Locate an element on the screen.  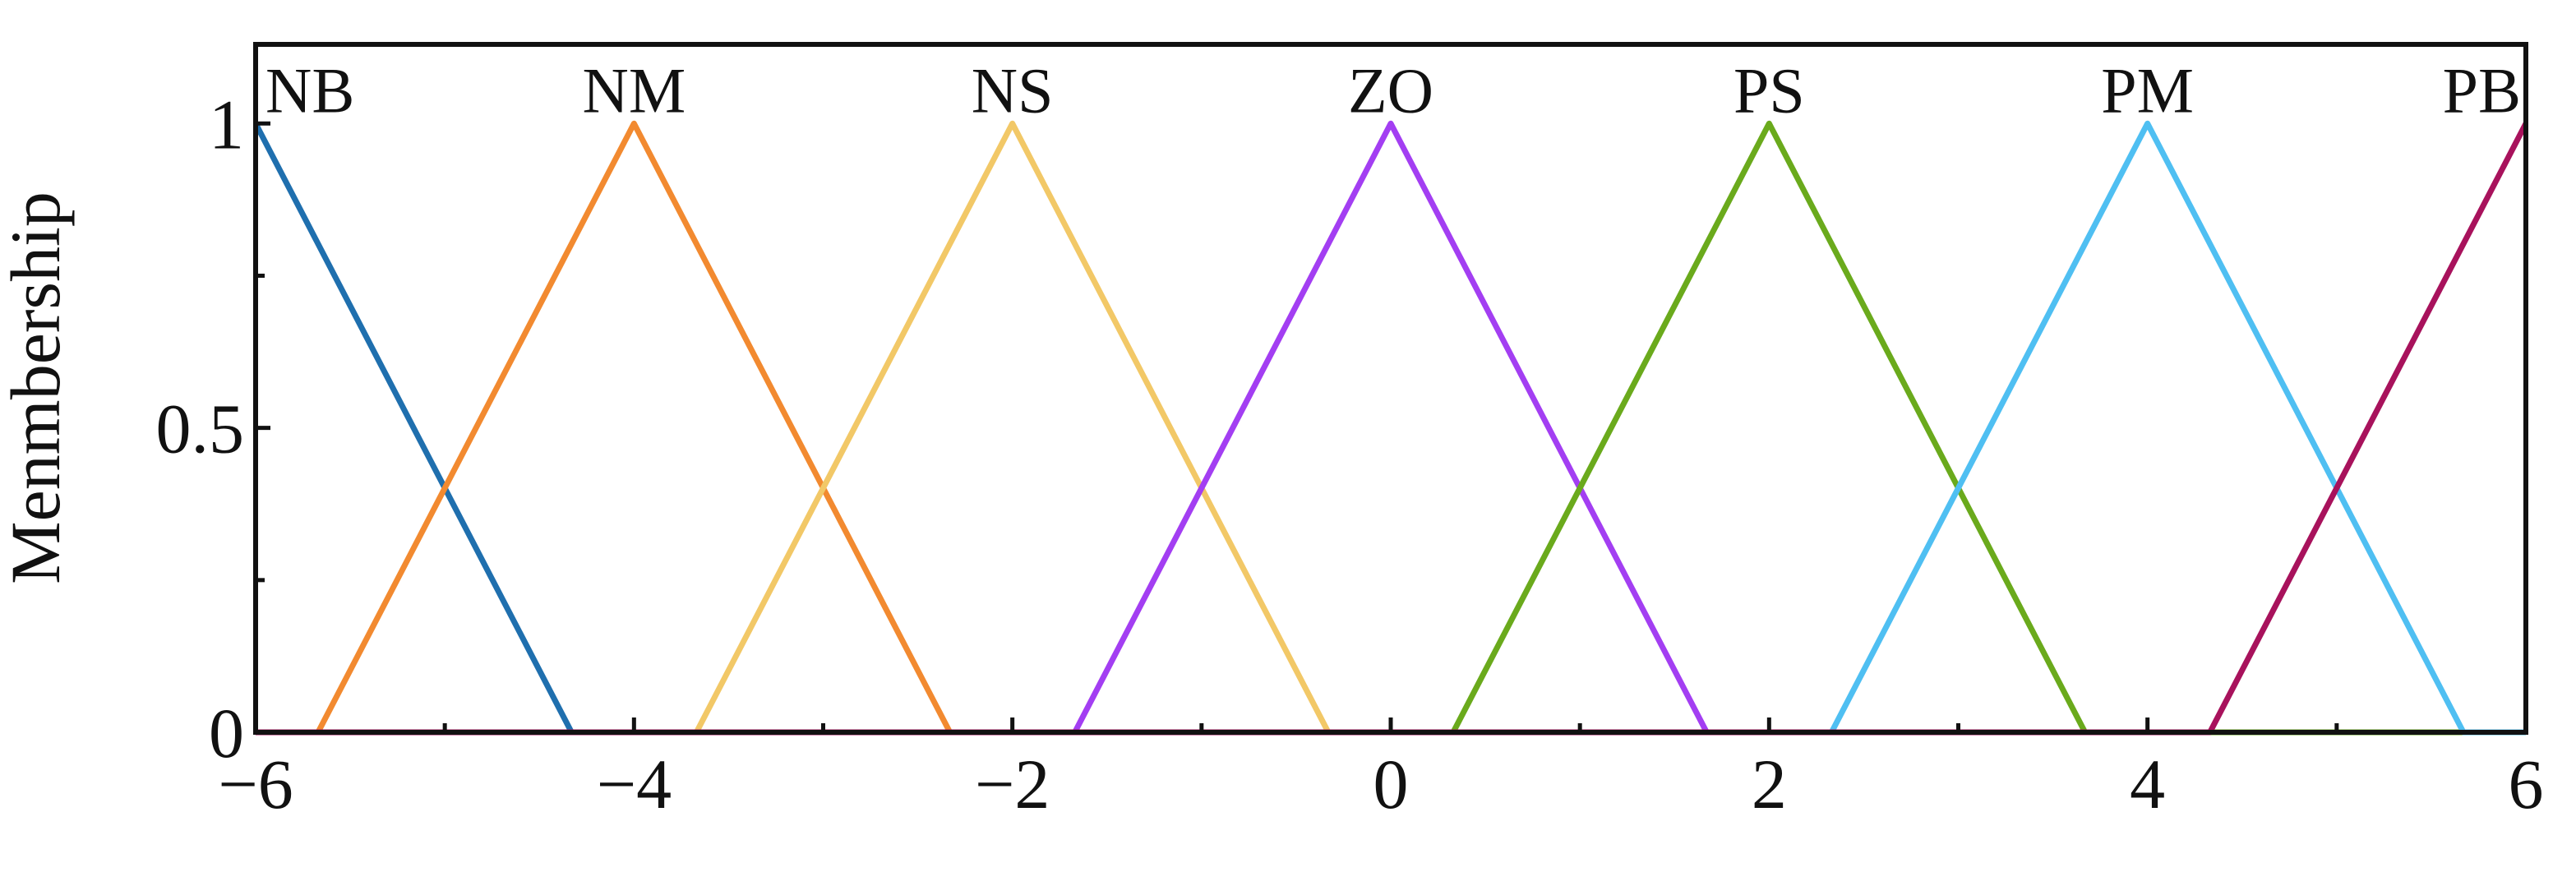
series-label-zo: ZO is located at coordinates (1390, 90).